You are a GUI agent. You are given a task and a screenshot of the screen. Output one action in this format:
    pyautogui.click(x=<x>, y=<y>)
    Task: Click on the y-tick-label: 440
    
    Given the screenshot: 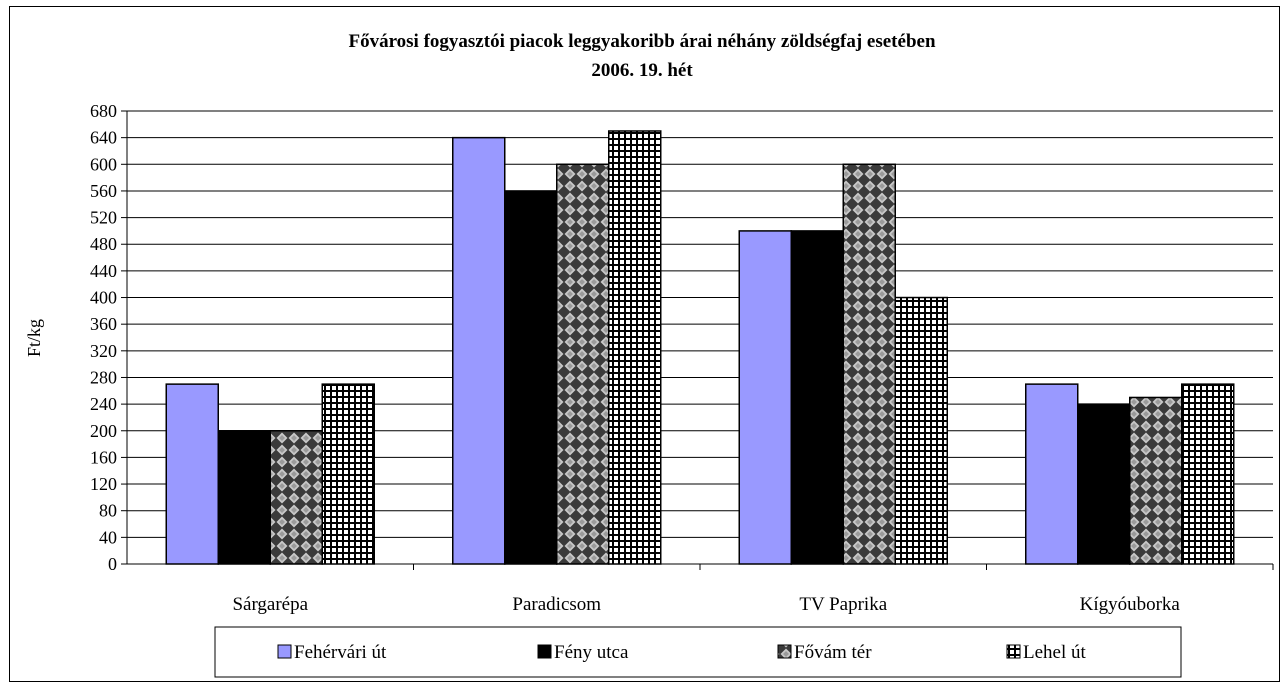 What is the action you would take?
    pyautogui.click(x=103, y=271)
    